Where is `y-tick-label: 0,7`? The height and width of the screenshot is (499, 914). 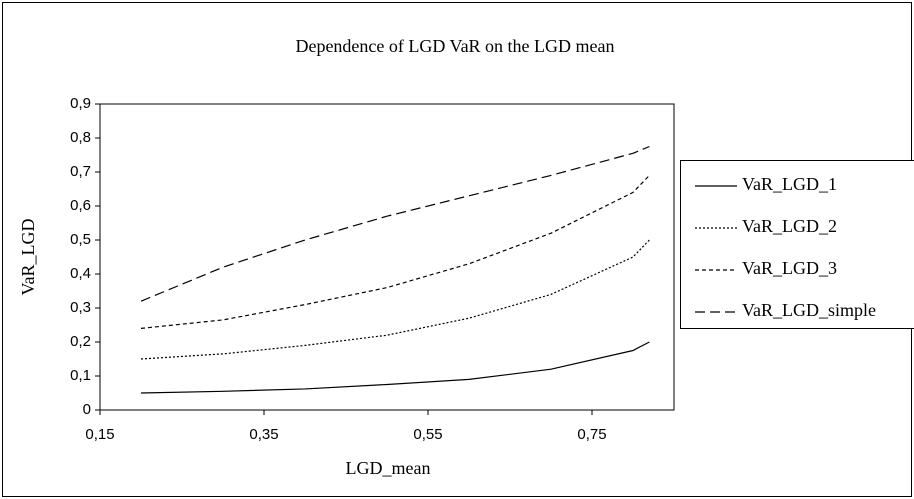
y-tick-label: 0,7 is located at coordinates (80, 171).